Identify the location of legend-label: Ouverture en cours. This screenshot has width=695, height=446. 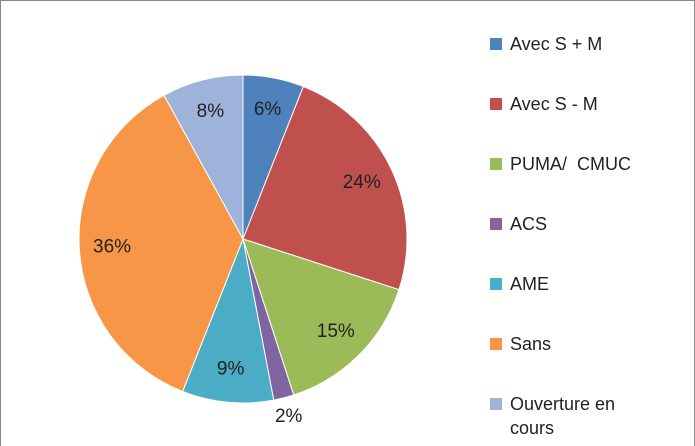
(565, 416).